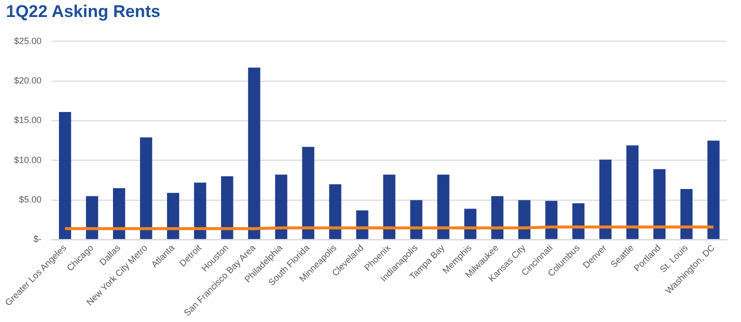 The width and height of the screenshot is (741, 322). I want to click on y-tick-label: $5.00, so click(30, 199).